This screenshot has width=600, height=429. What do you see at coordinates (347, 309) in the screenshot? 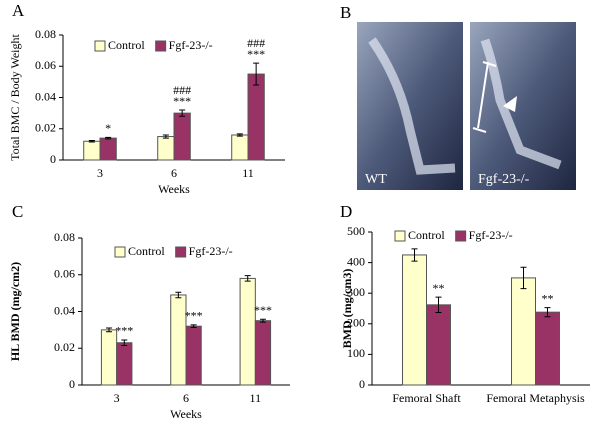
I see `y-axis-label: BMD (mg/cm3)` at bounding box center [347, 309].